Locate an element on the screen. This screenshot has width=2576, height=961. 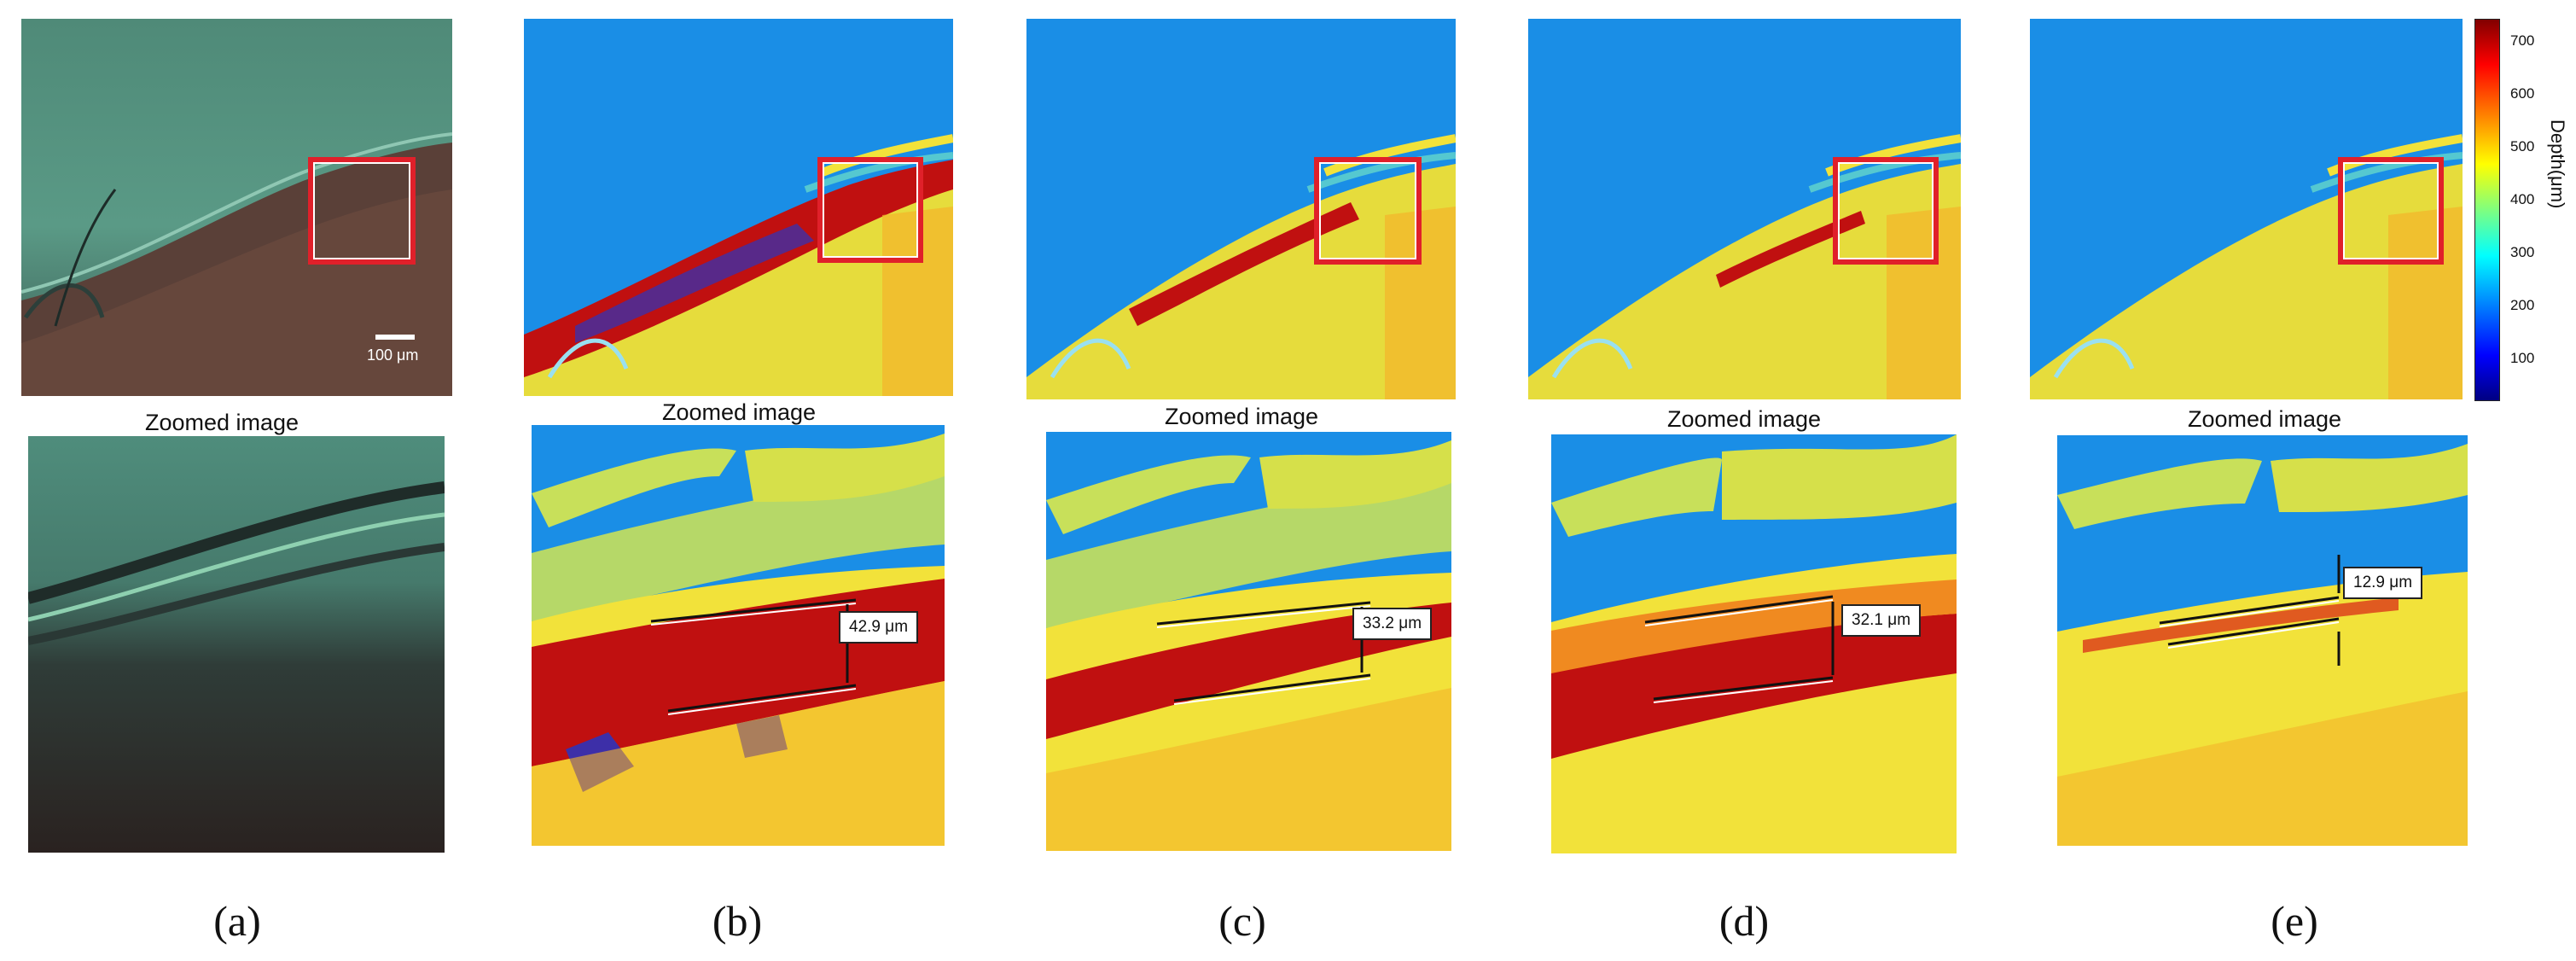
panel-label-d: (d) is located at coordinates (1744, 921).